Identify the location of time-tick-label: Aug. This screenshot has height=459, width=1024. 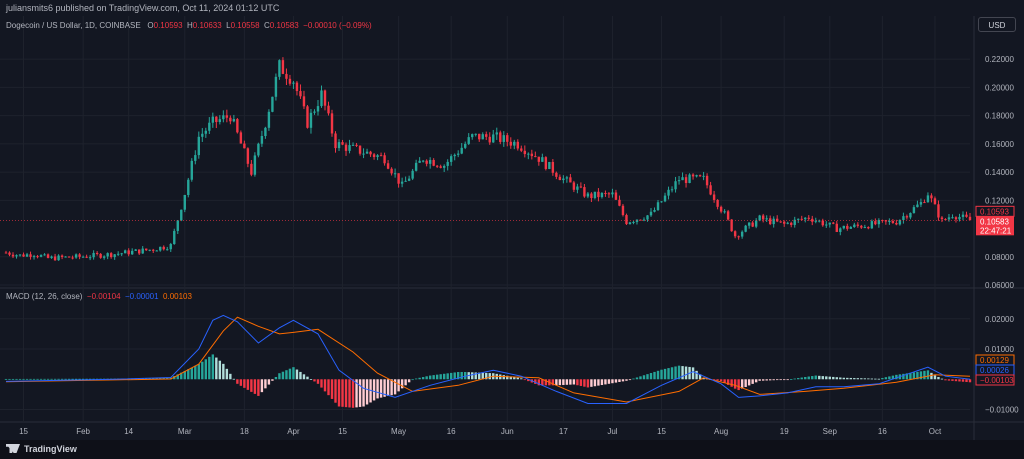
(721, 431).